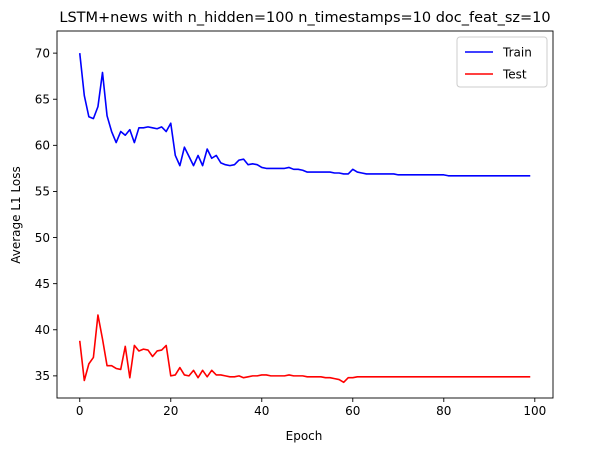  What do you see at coordinates (261, 411) in the screenshot?
I see `x-tick-label: 40` at bounding box center [261, 411].